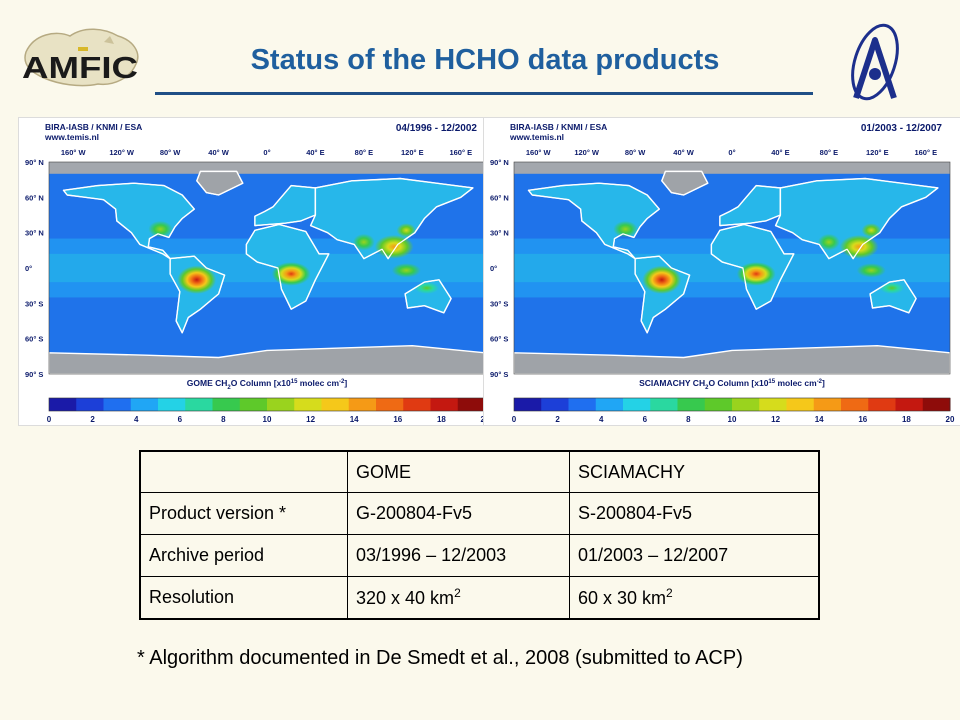  What do you see at coordinates (267, 168) in the screenshot?
I see `arctic-no-data` at bounding box center [267, 168].